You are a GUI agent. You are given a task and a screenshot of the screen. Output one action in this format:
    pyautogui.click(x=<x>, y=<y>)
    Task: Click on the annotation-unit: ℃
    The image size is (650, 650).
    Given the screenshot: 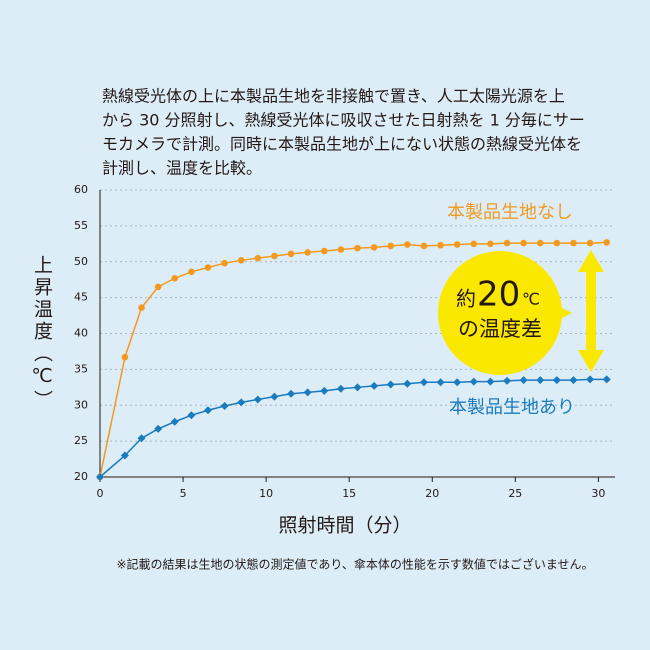 What is the action you would take?
    pyautogui.click(x=531, y=299)
    